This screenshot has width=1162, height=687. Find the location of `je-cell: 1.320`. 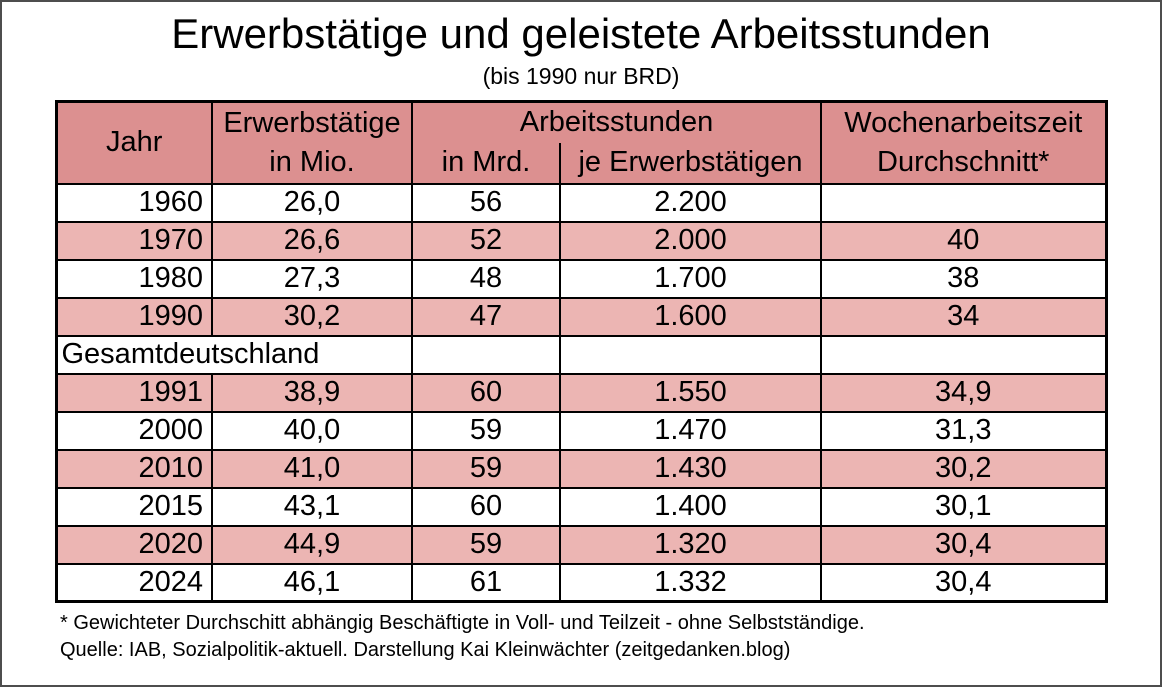

je-cell: 1.320 is located at coordinates (690, 544).